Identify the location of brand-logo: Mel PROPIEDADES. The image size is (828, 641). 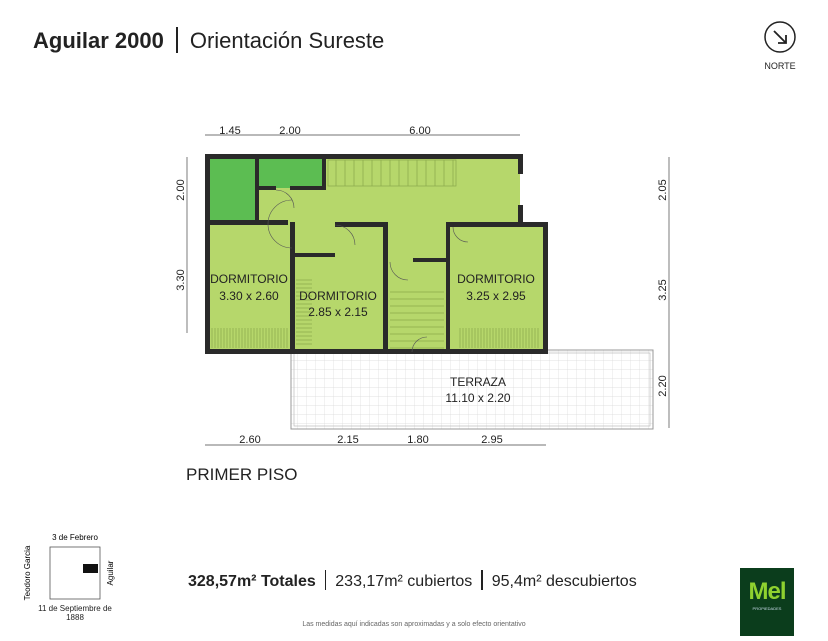
(767, 602).